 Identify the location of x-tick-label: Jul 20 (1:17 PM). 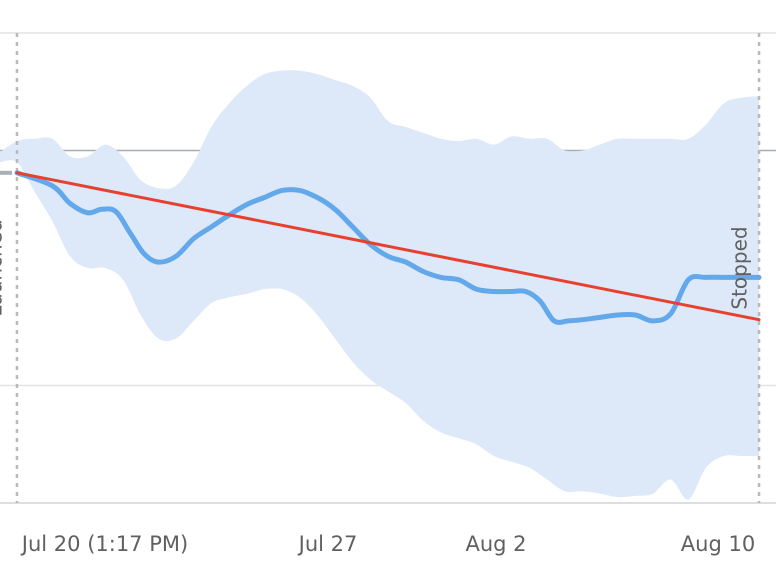
(104, 544).